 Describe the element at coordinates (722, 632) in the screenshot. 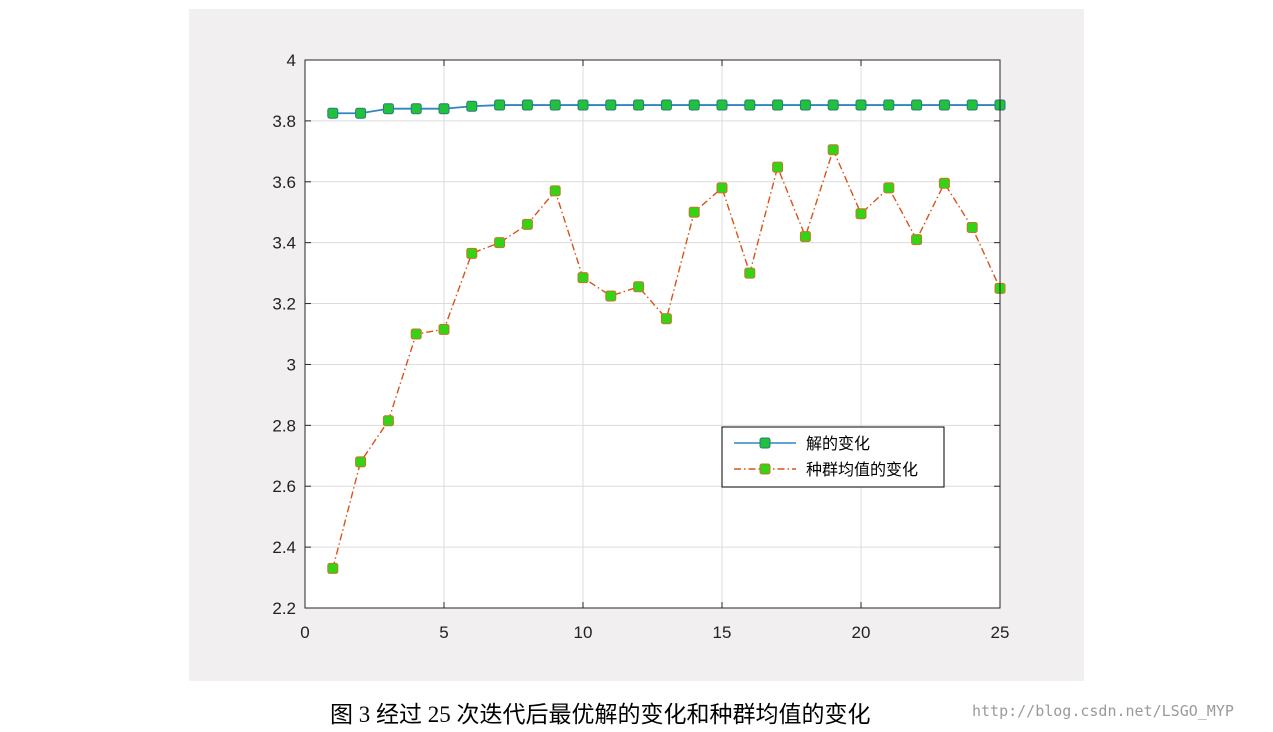

I see `x-tick-label: 15` at that location.